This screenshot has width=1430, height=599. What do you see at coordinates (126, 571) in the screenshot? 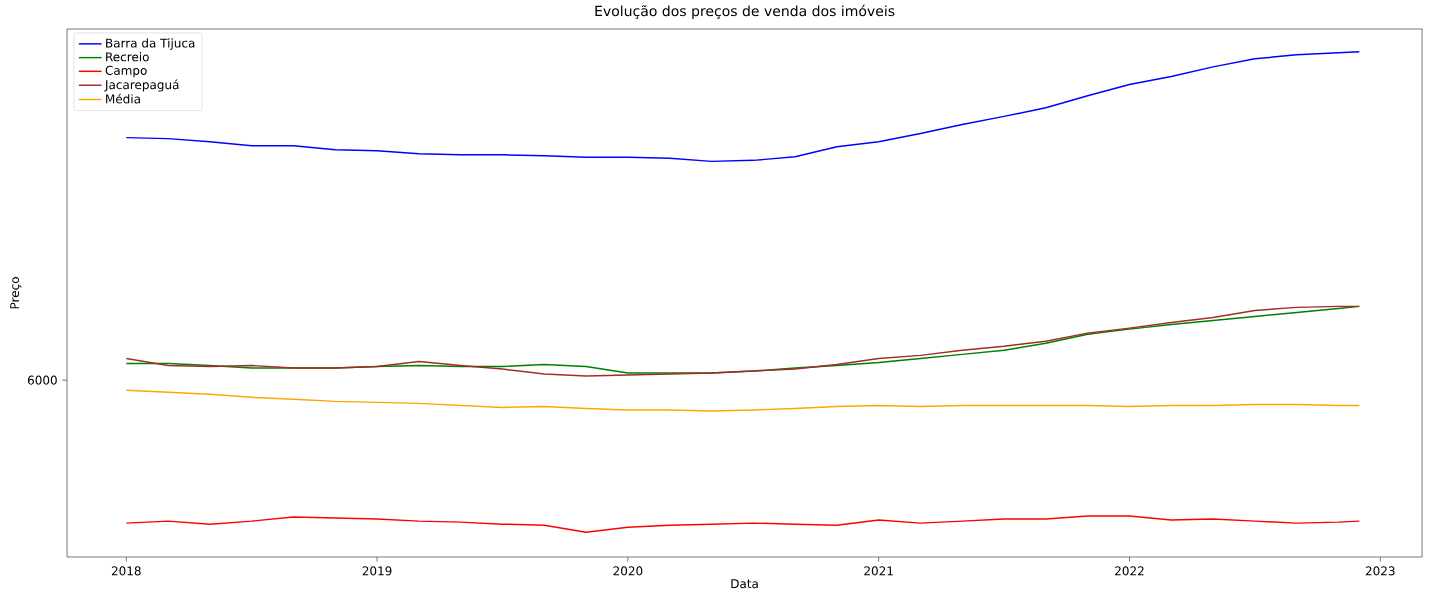
I see `x-tick-label: 2018` at bounding box center [126, 571].